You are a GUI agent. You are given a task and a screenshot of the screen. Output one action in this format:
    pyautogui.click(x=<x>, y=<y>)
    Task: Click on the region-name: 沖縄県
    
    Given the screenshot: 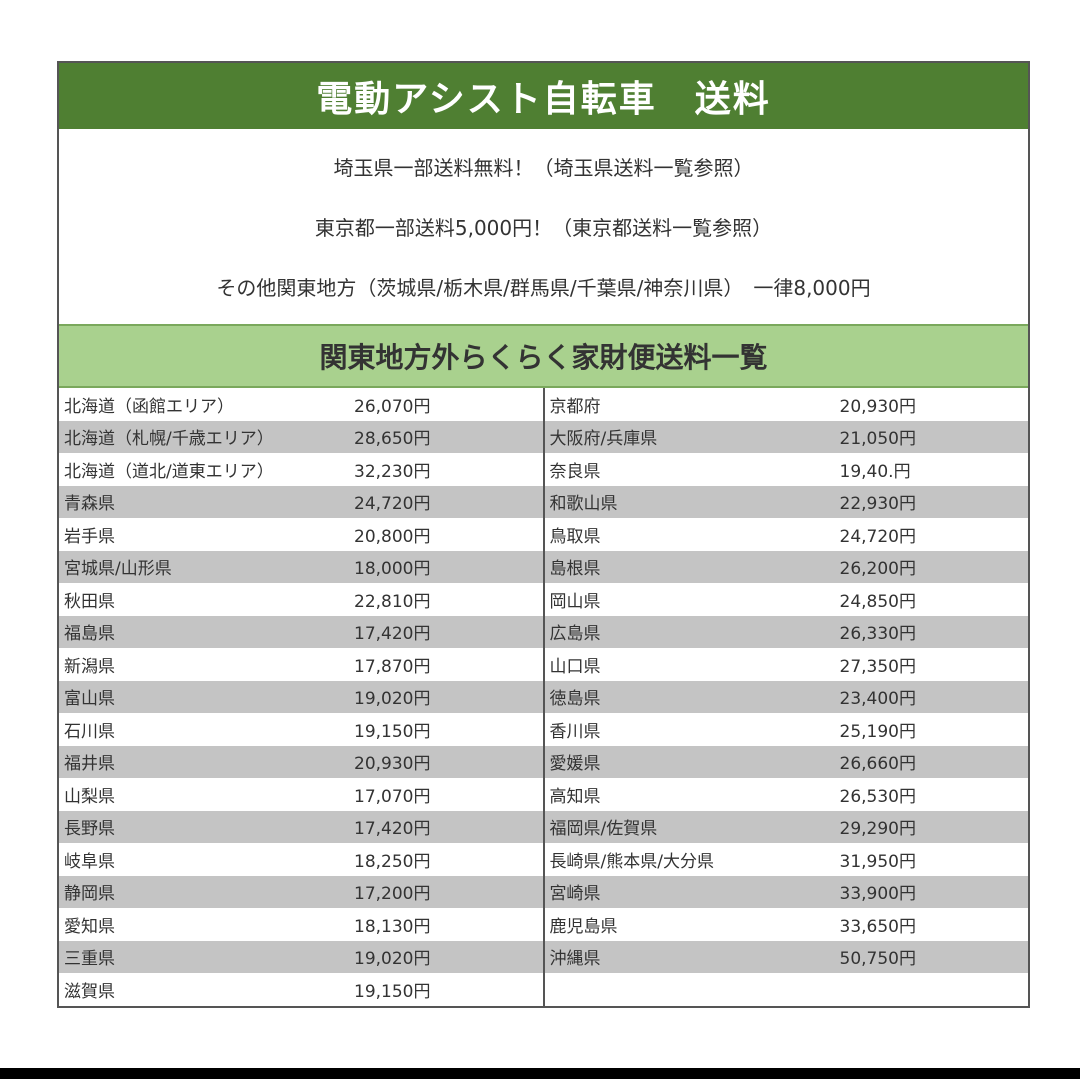 What is the action you would take?
    pyautogui.click(x=575, y=959)
    